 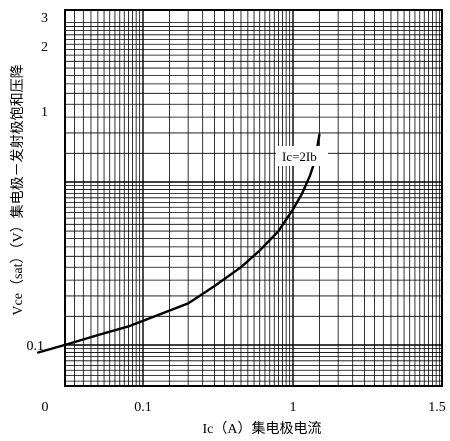 I want to click on y-tick-labels: 0.1 1 2 3, so click(x=38, y=182).